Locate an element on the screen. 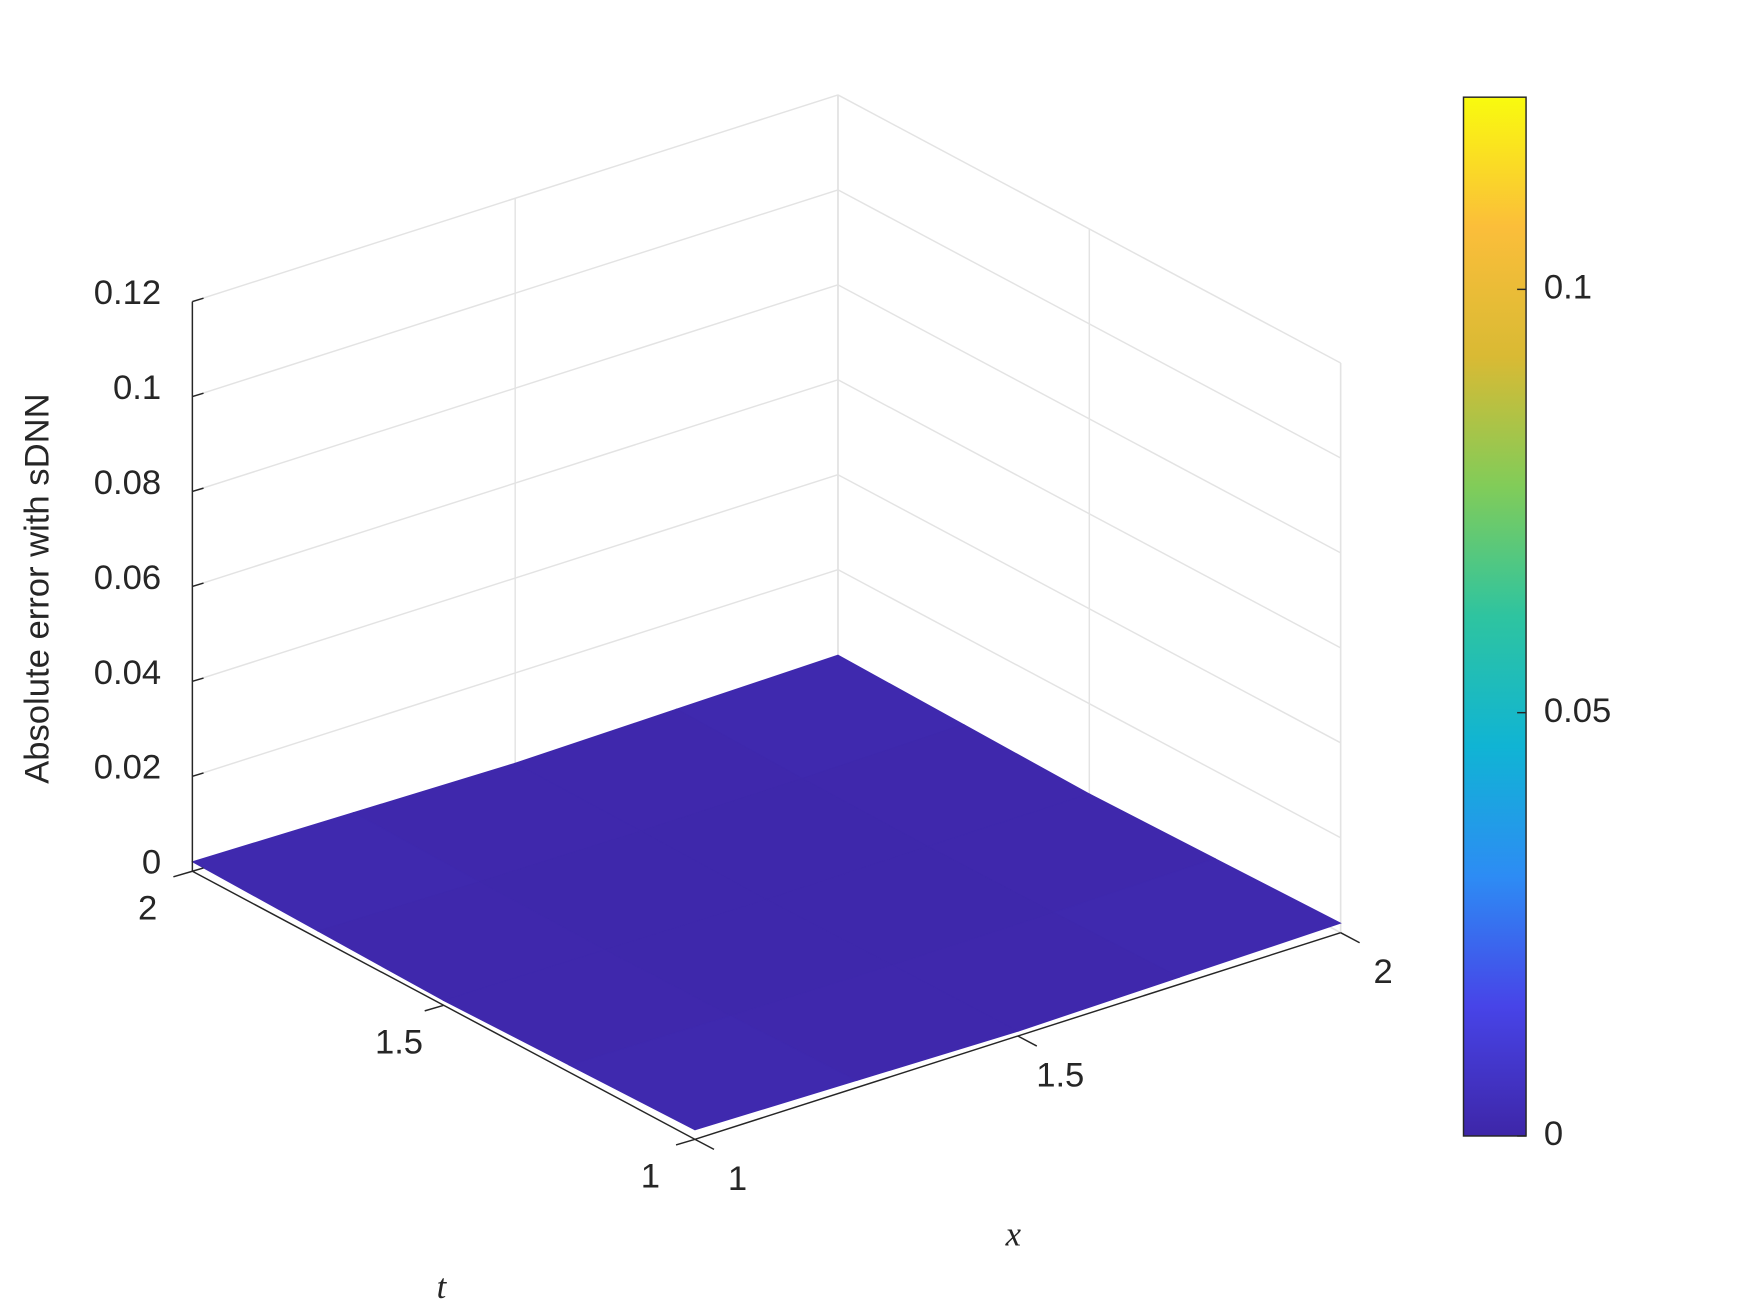 This screenshot has height=1308, width=1743. z-axis-label: Absolute error with sDNN is located at coordinates (37, 588).